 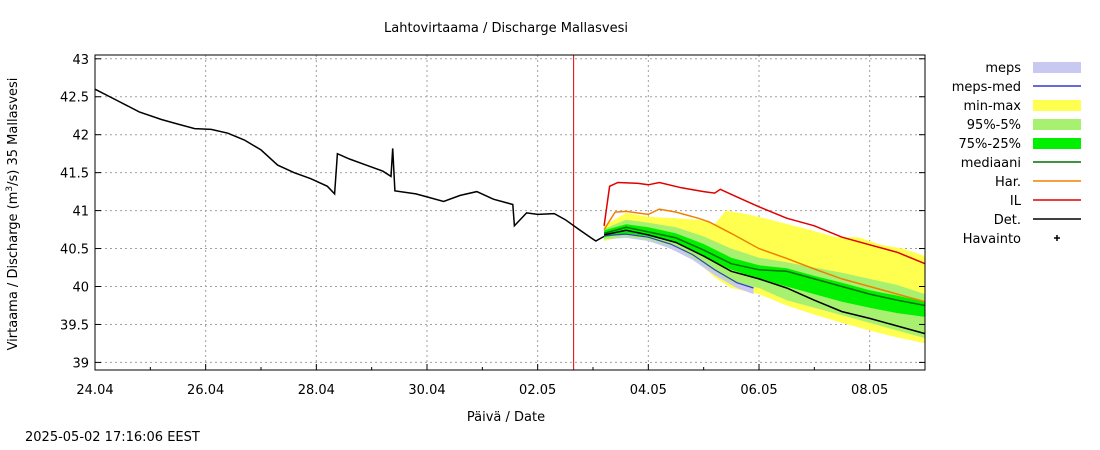 What do you see at coordinates (1037, 220) in the screenshot?
I see `legend-item: Det.` at bounding box center [1037, 220].